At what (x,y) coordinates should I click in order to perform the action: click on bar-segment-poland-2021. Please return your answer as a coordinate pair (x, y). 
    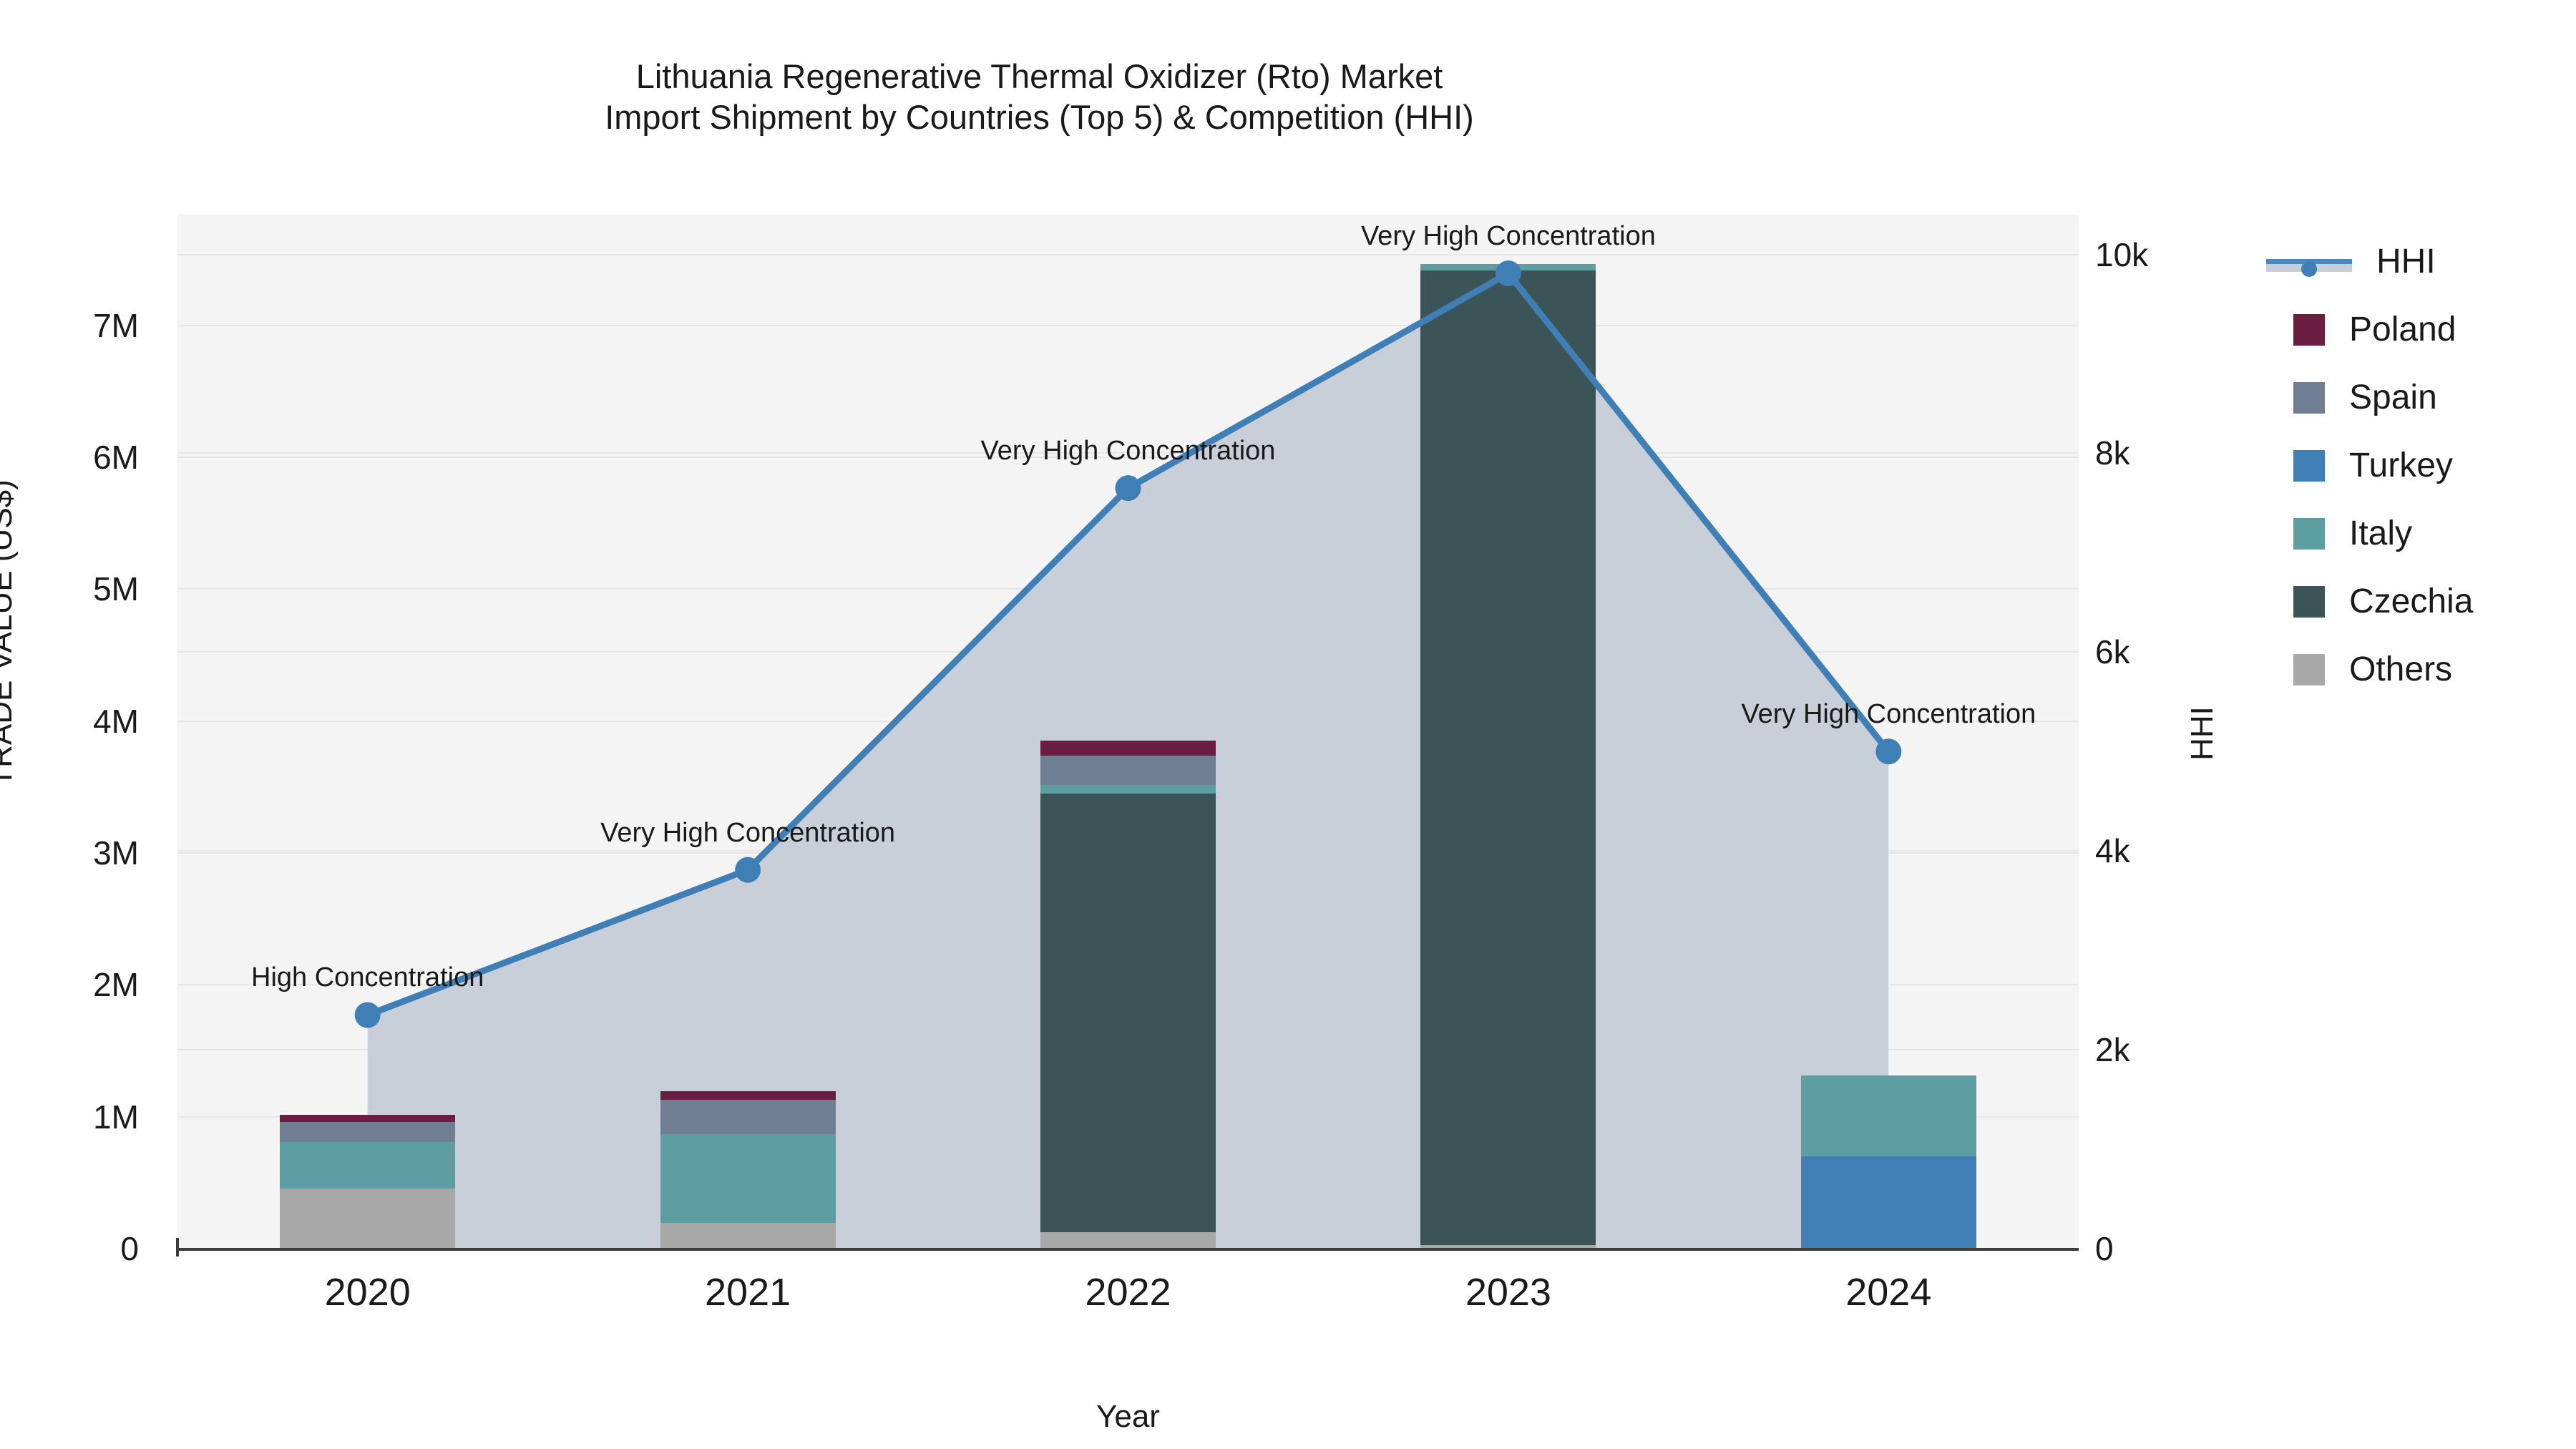
    Looking at the image, I should click on (748, 1096).